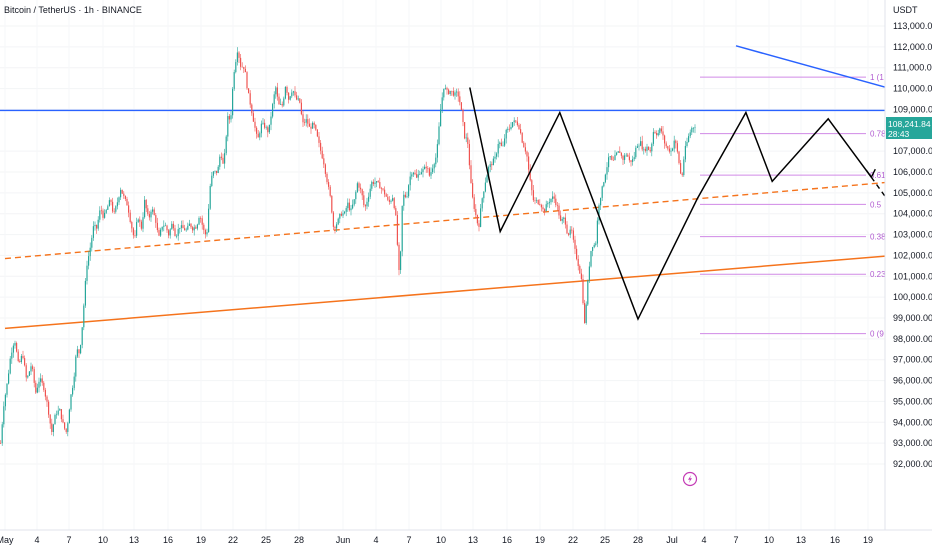 The image size is (932, 550). I want to click on chart-title: Bitcoin / TetherUS · 1h · BINANCE, so click(73, 10).